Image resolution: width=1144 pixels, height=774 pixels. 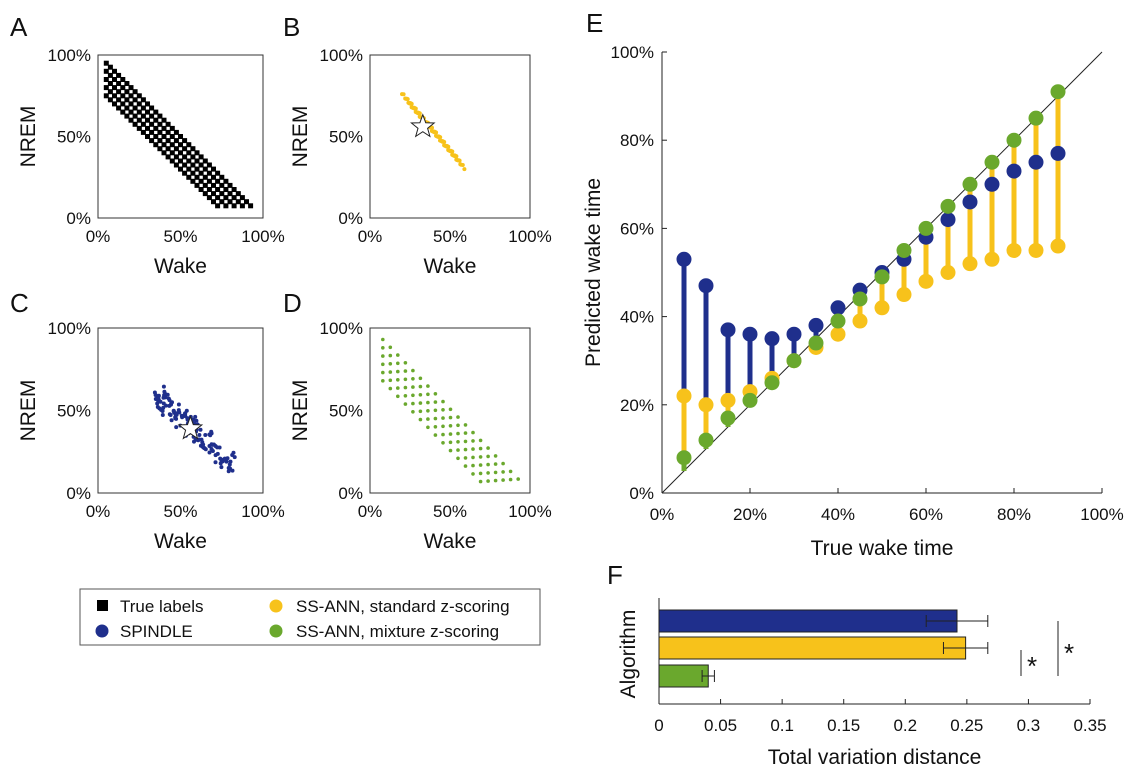 I want to click on x-tick-label: 0.05, so click(x=720, y=725).